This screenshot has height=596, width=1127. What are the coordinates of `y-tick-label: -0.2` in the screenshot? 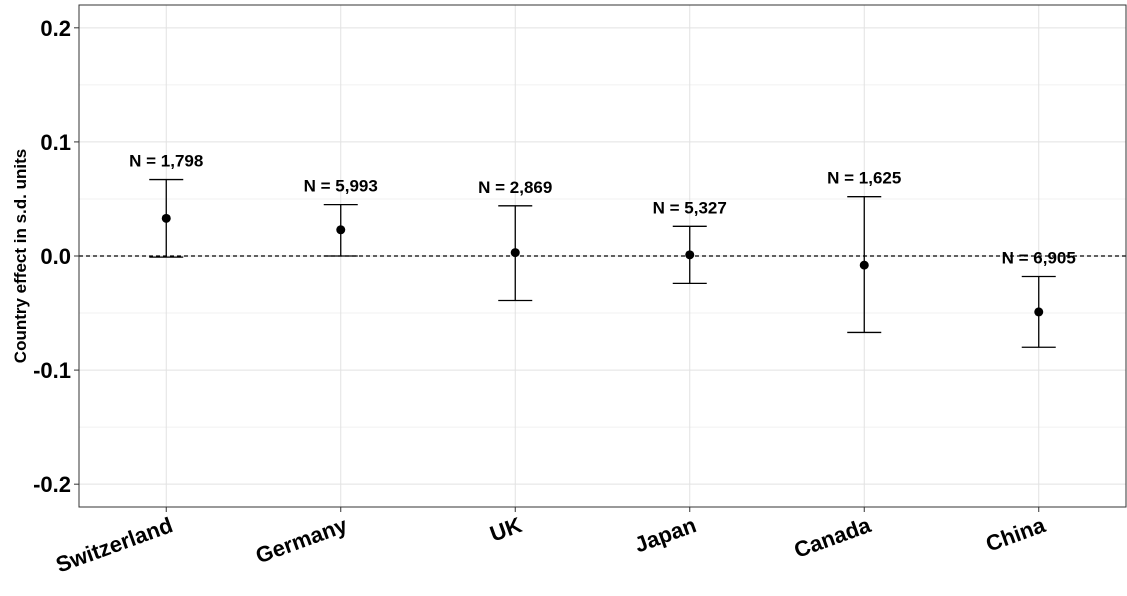 It's located at (52, 484).